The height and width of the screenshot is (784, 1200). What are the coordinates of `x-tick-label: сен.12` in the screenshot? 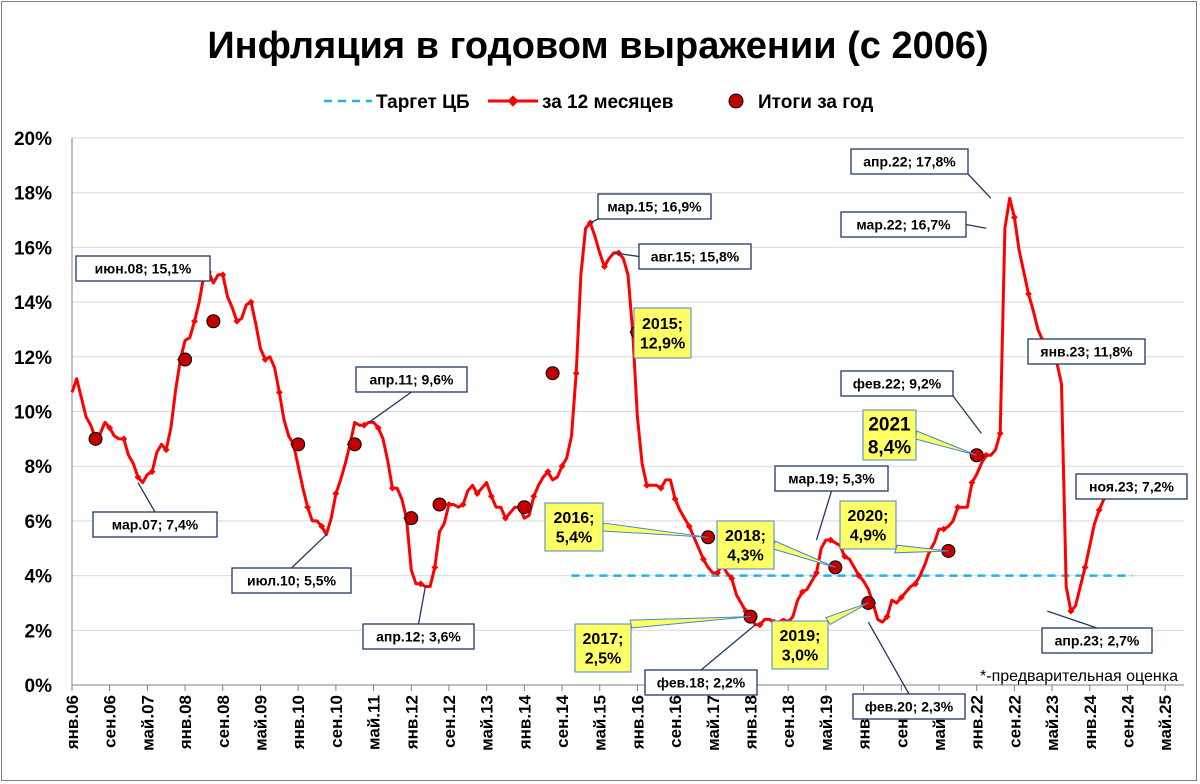 It's located at (449, 721).